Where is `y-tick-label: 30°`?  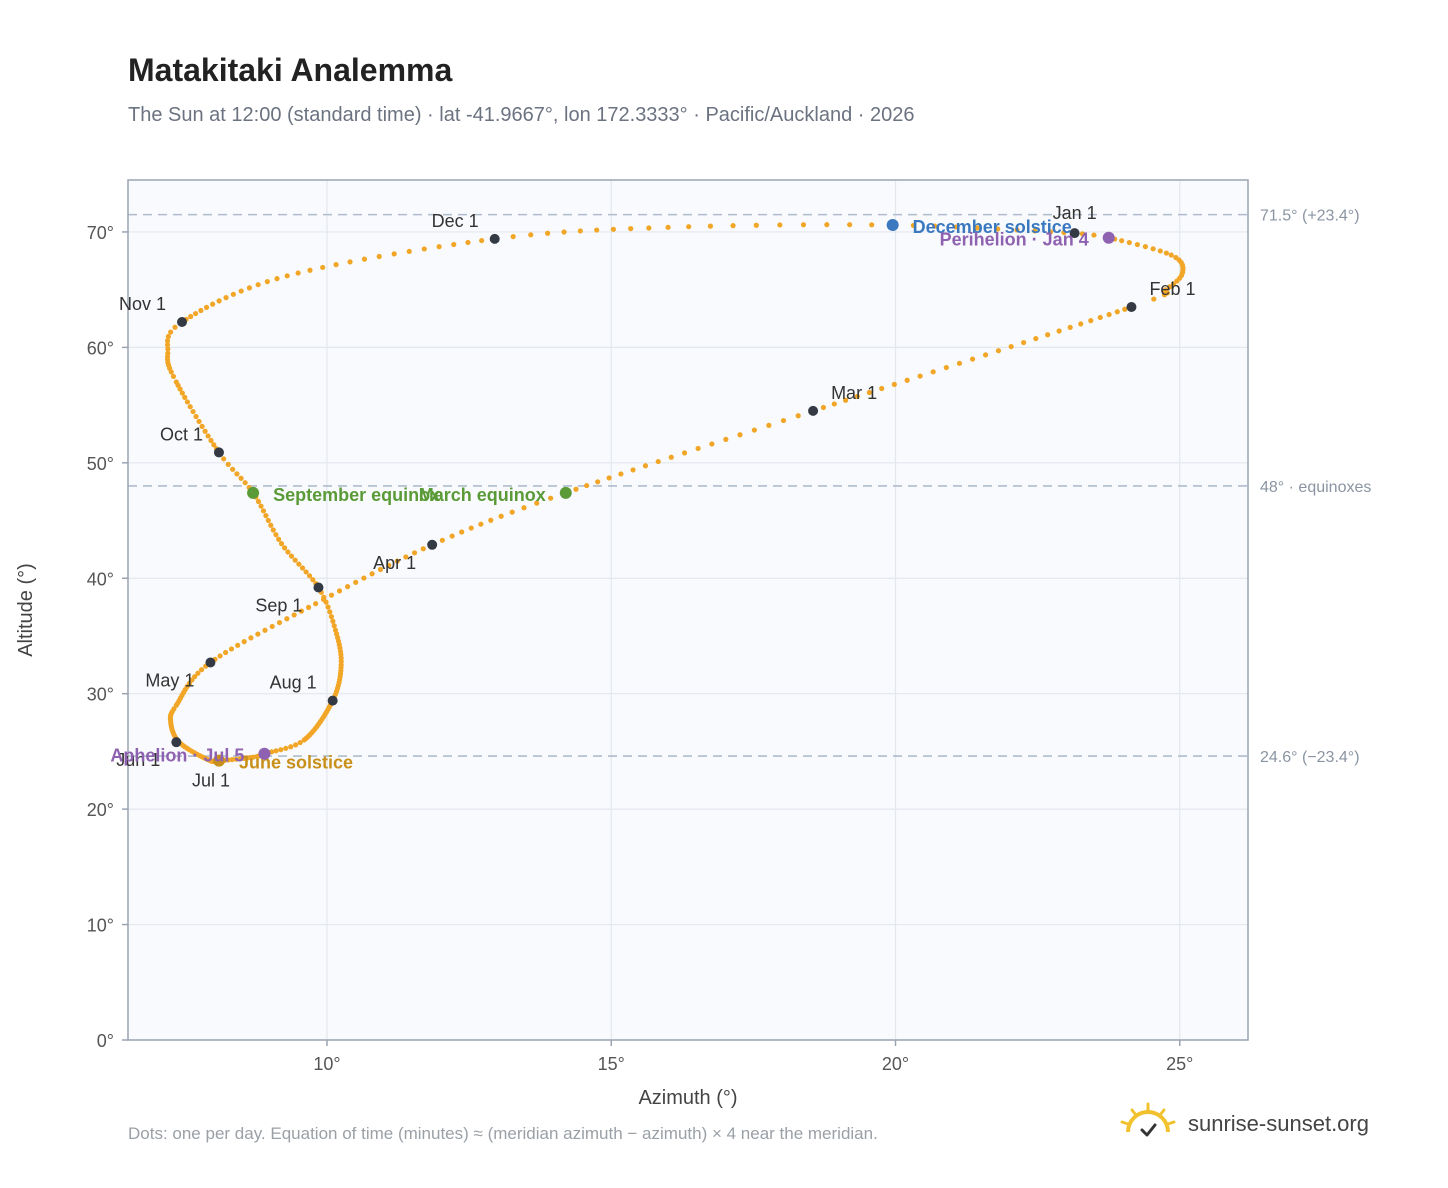
y-tick-label: 30° is located at coordinates (100, 695).